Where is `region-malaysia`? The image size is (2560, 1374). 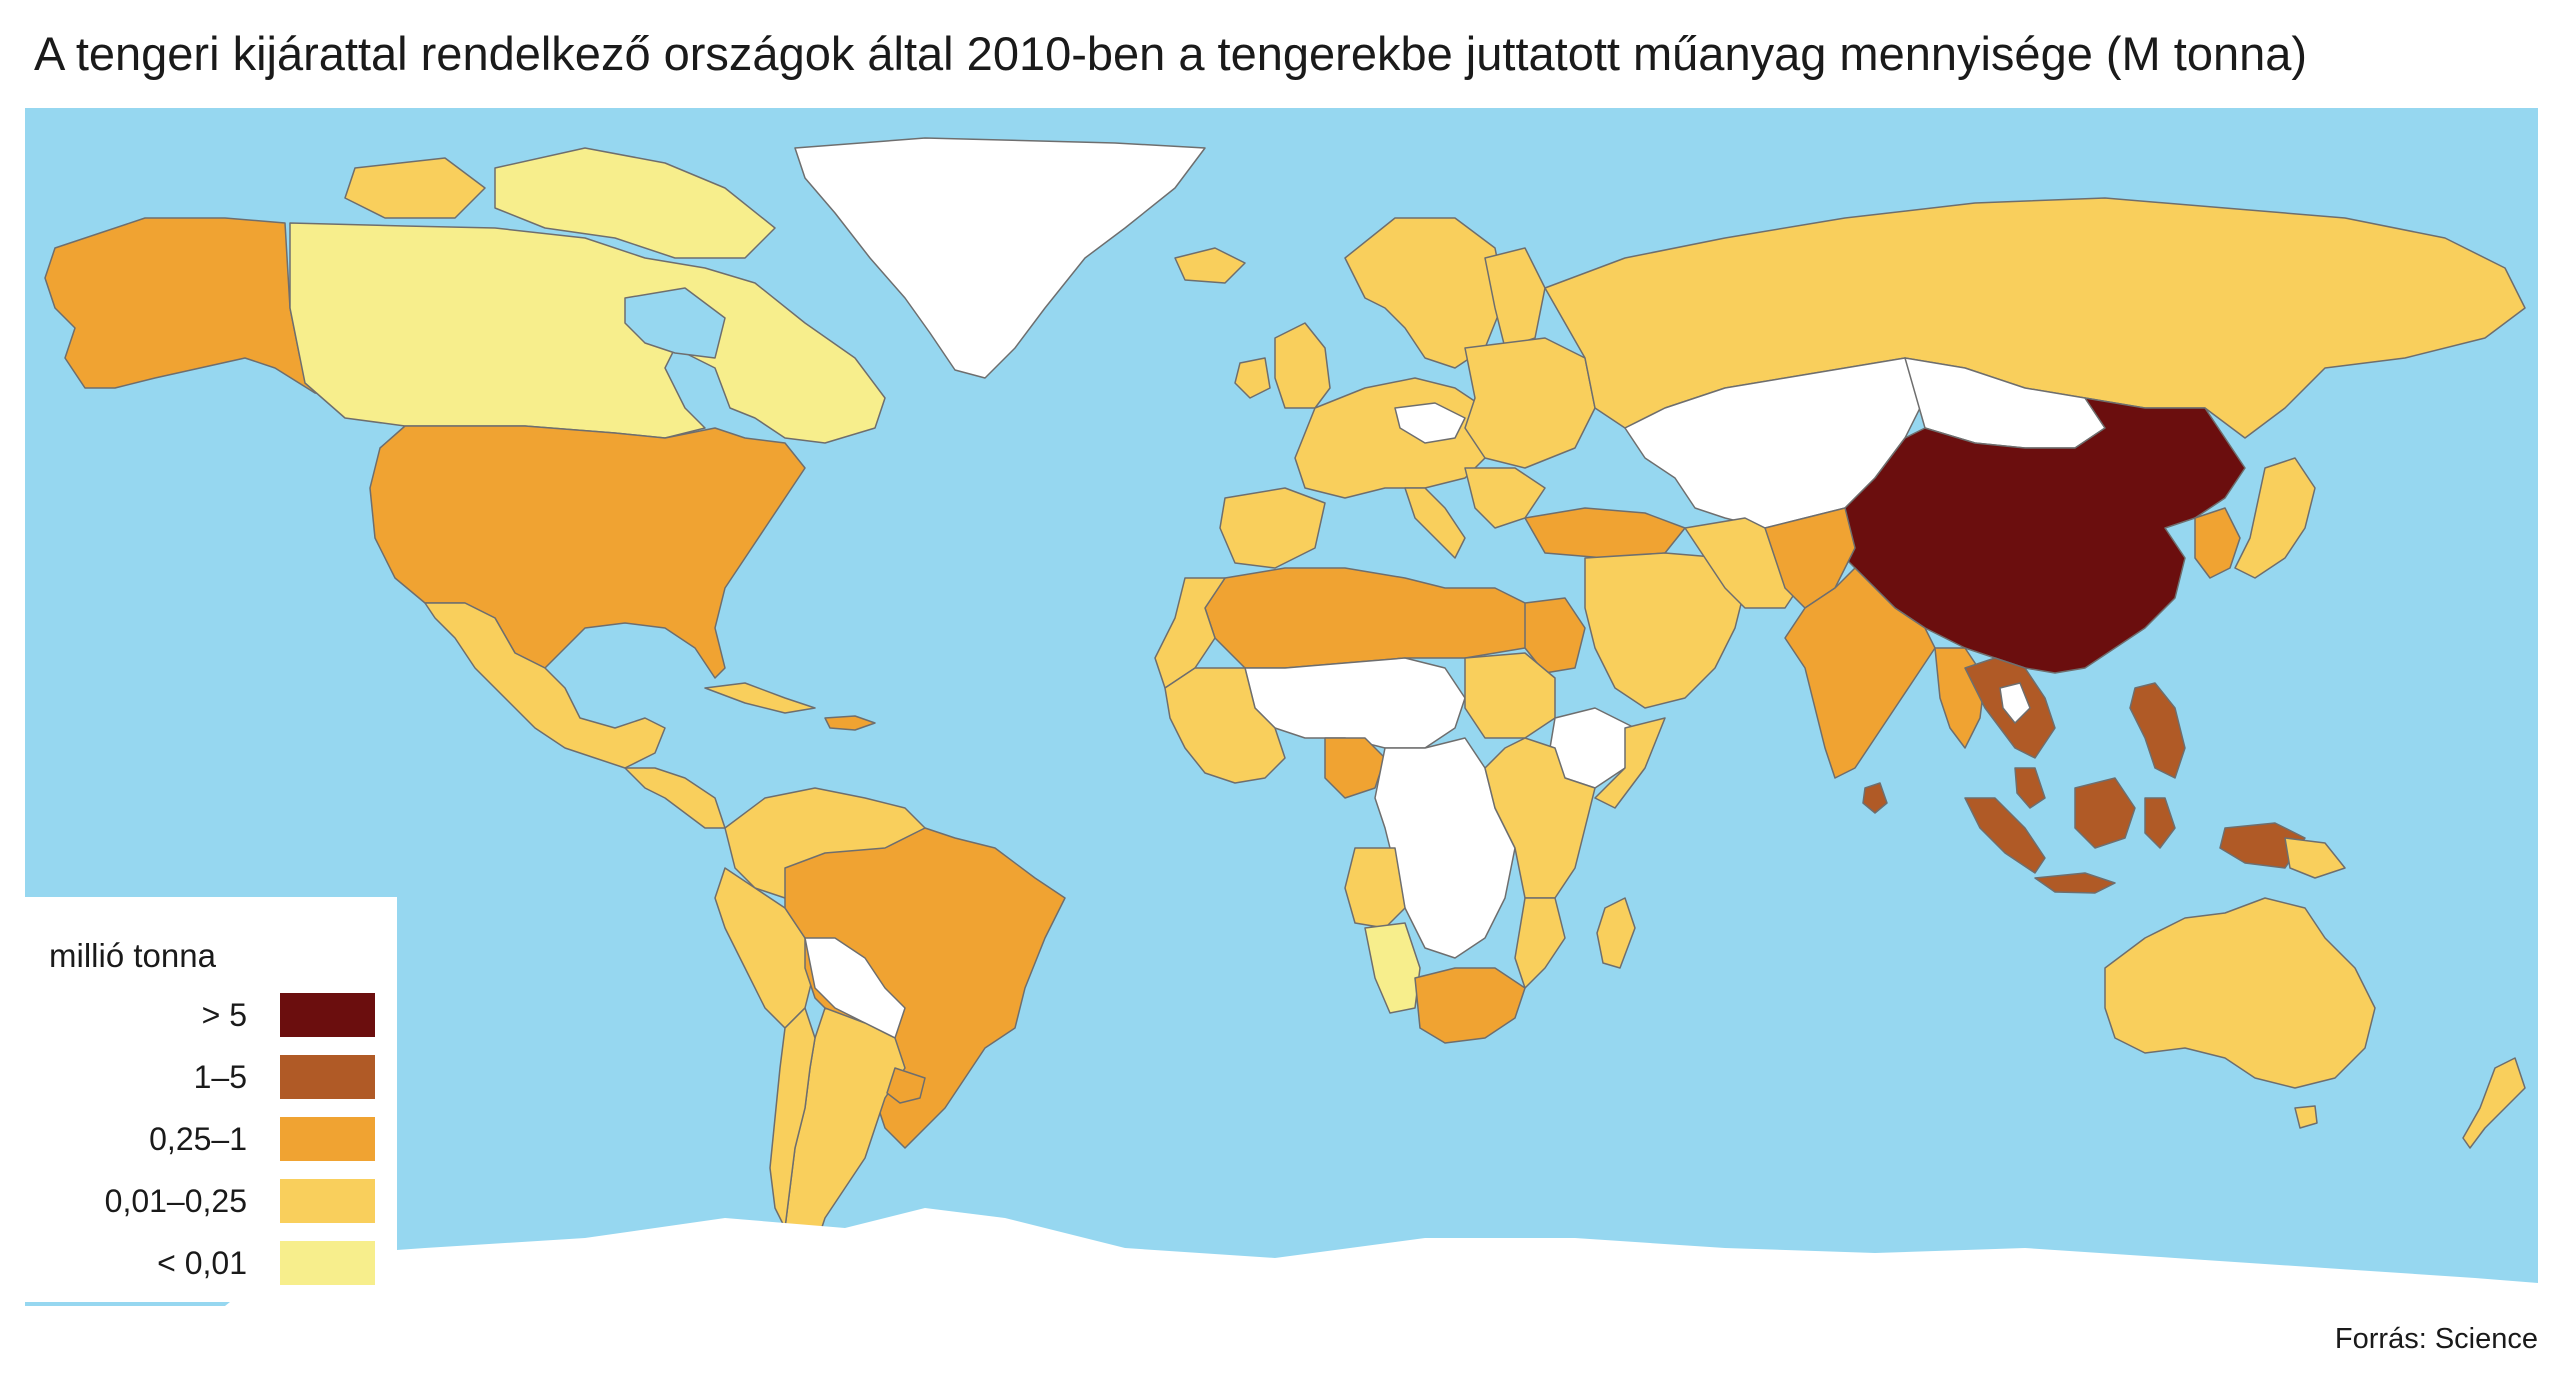 region-malaysia is located at coordinates (2030, 788).